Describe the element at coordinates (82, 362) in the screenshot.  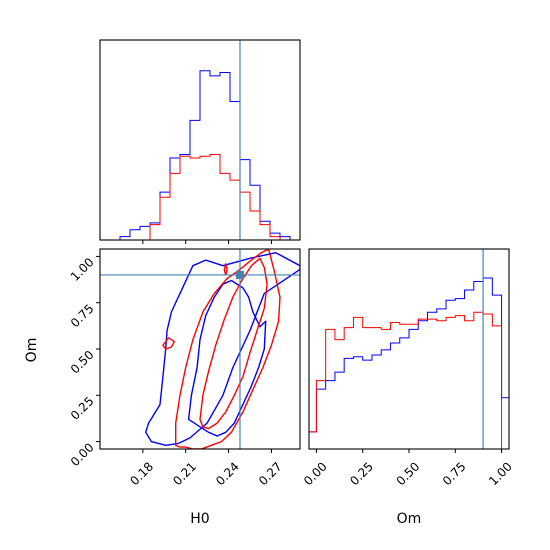
I see `y-tick-label: 0.50` at that location.